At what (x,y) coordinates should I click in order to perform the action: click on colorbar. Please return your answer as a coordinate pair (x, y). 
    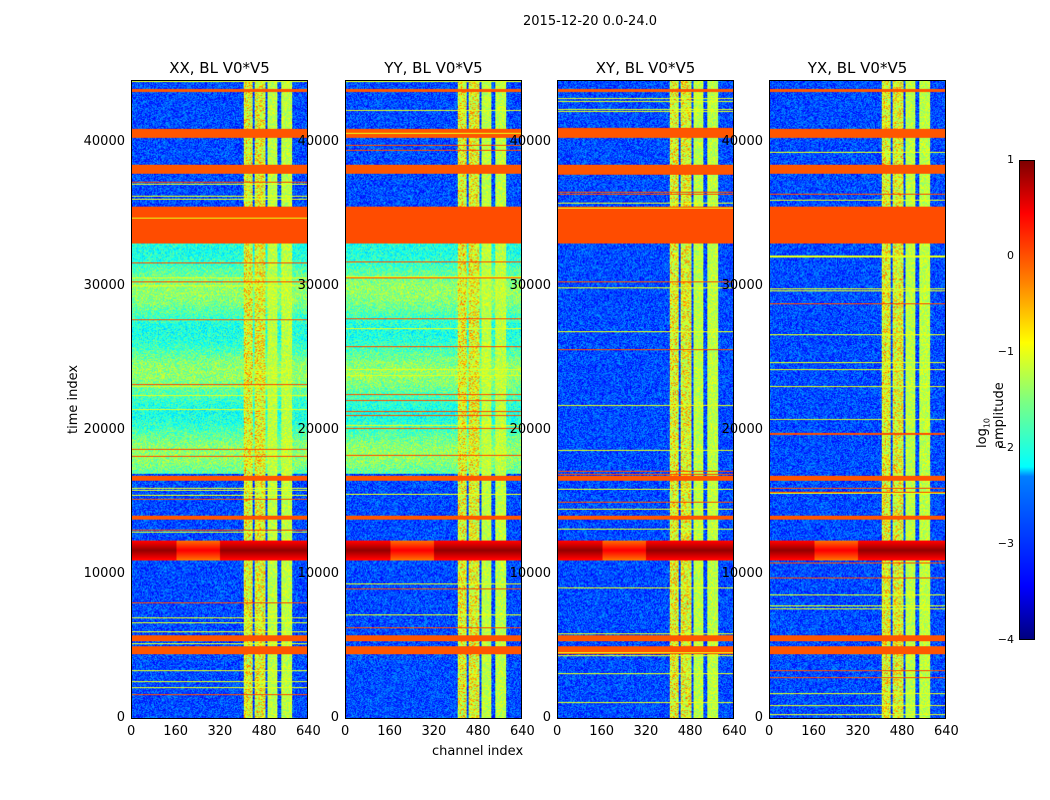
    Looking at the image, I should click on (1027, 400).